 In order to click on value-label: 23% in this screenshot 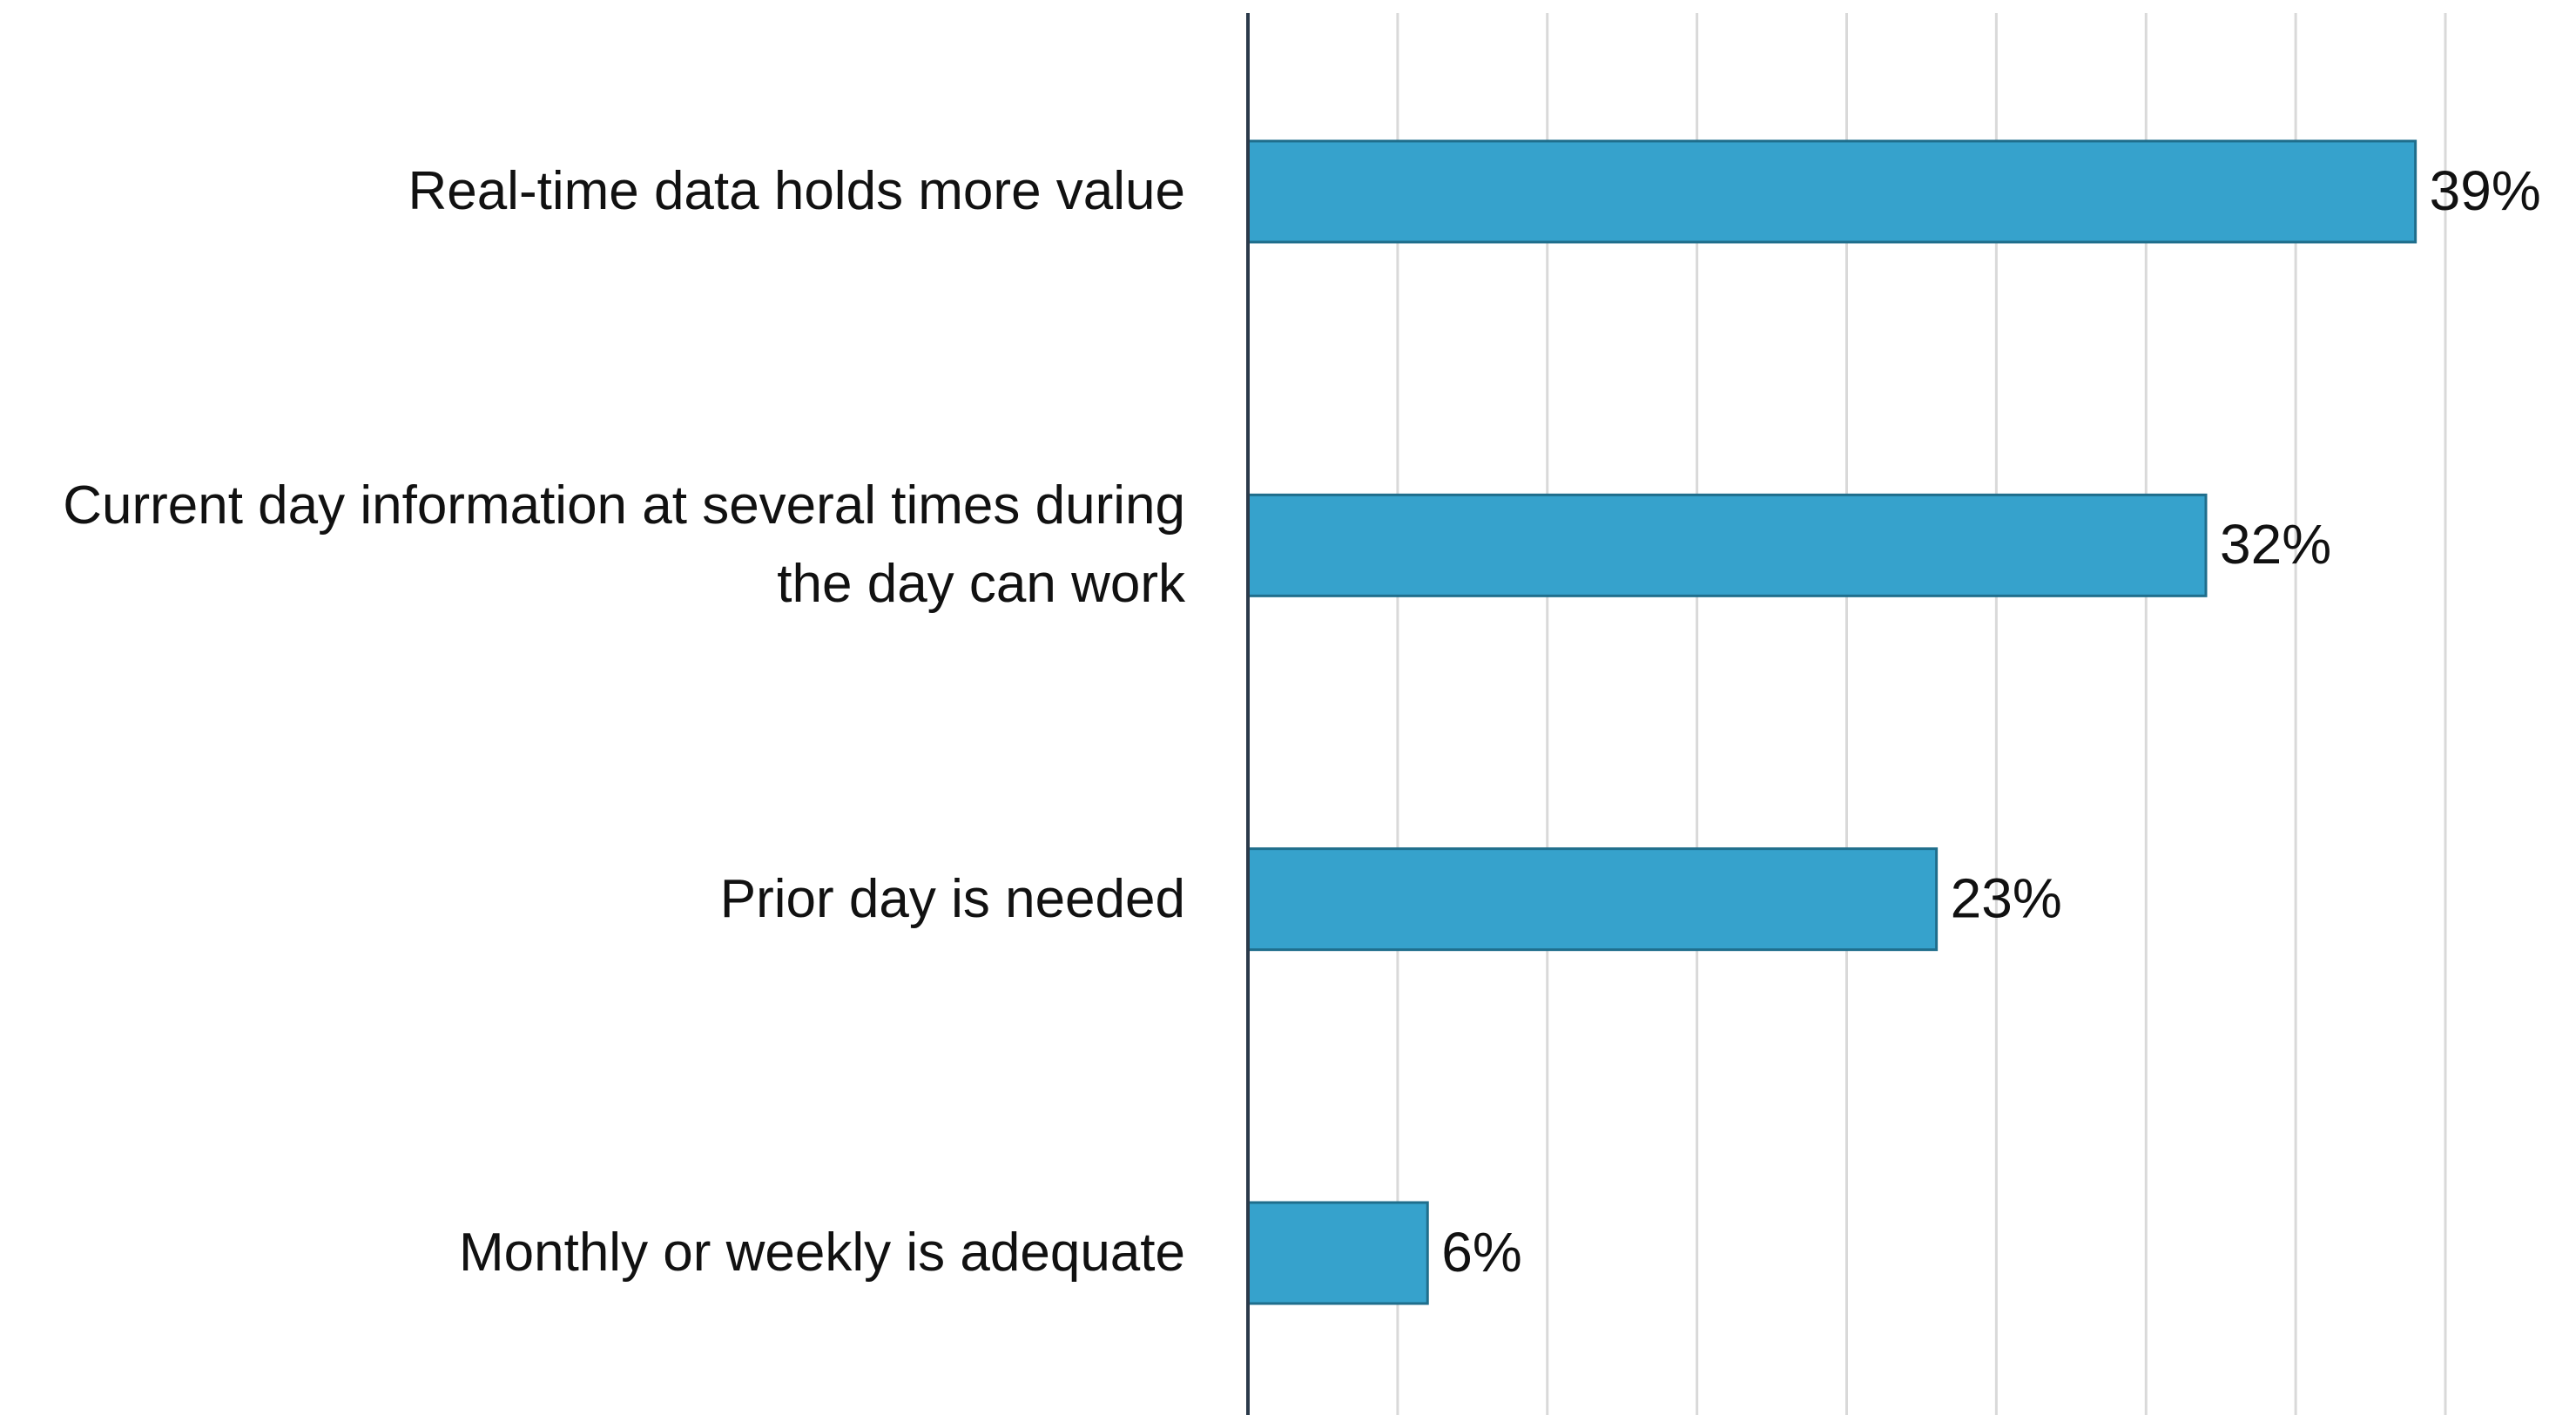, I will do `click(2007, 898)`.